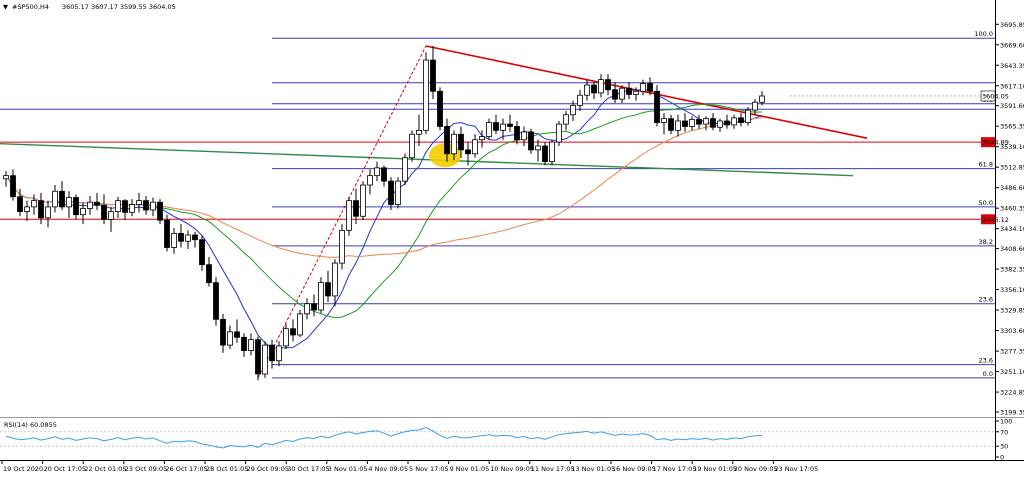  I want to click on price-tag-label: 3446.12, so click(995, 220).